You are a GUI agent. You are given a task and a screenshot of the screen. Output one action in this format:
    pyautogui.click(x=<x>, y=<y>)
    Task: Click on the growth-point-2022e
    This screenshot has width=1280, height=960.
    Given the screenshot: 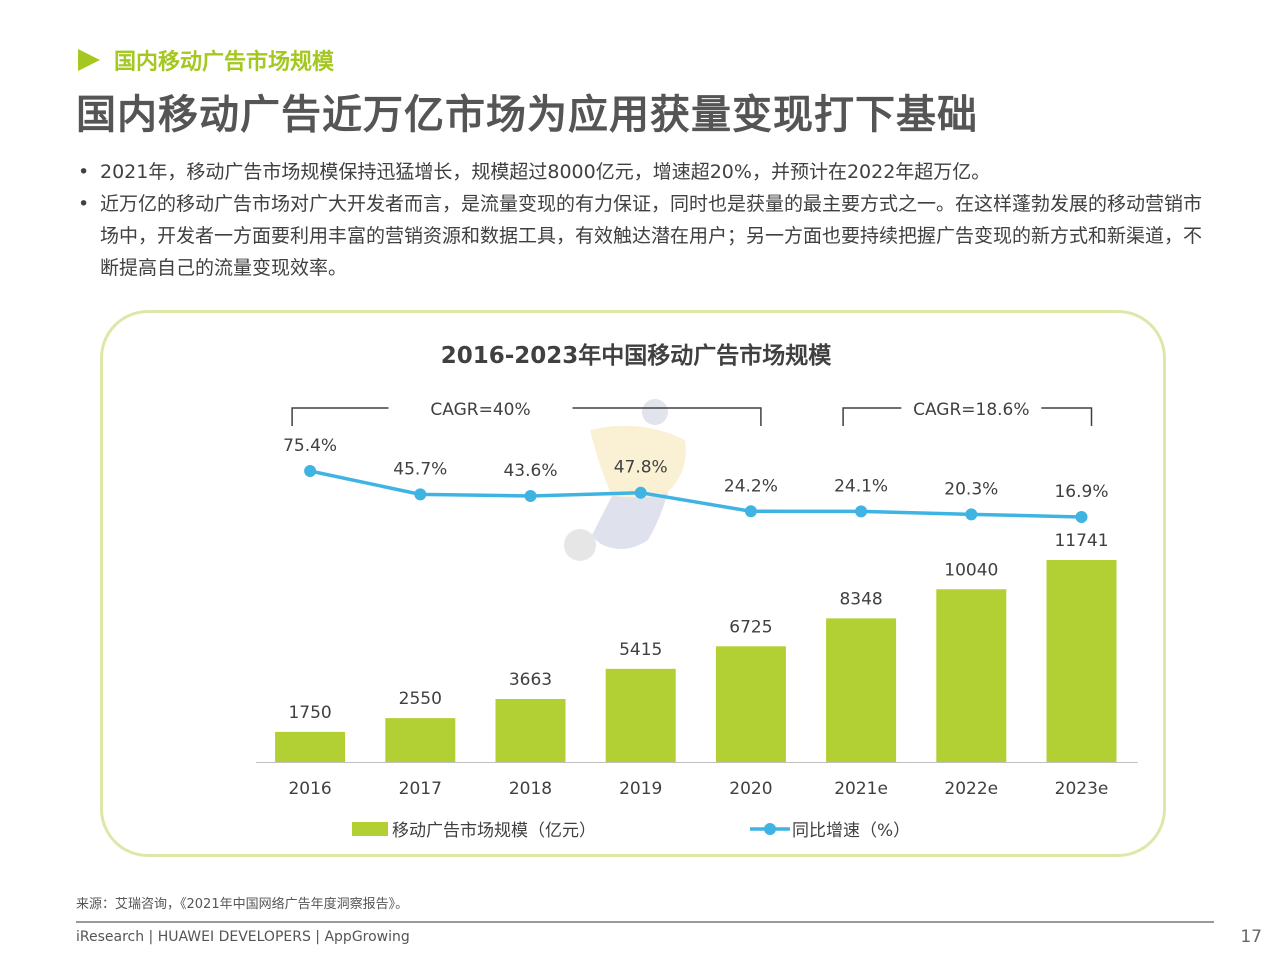 What is the action you would take?
    pyautogui.click(x=971, y=514)
    